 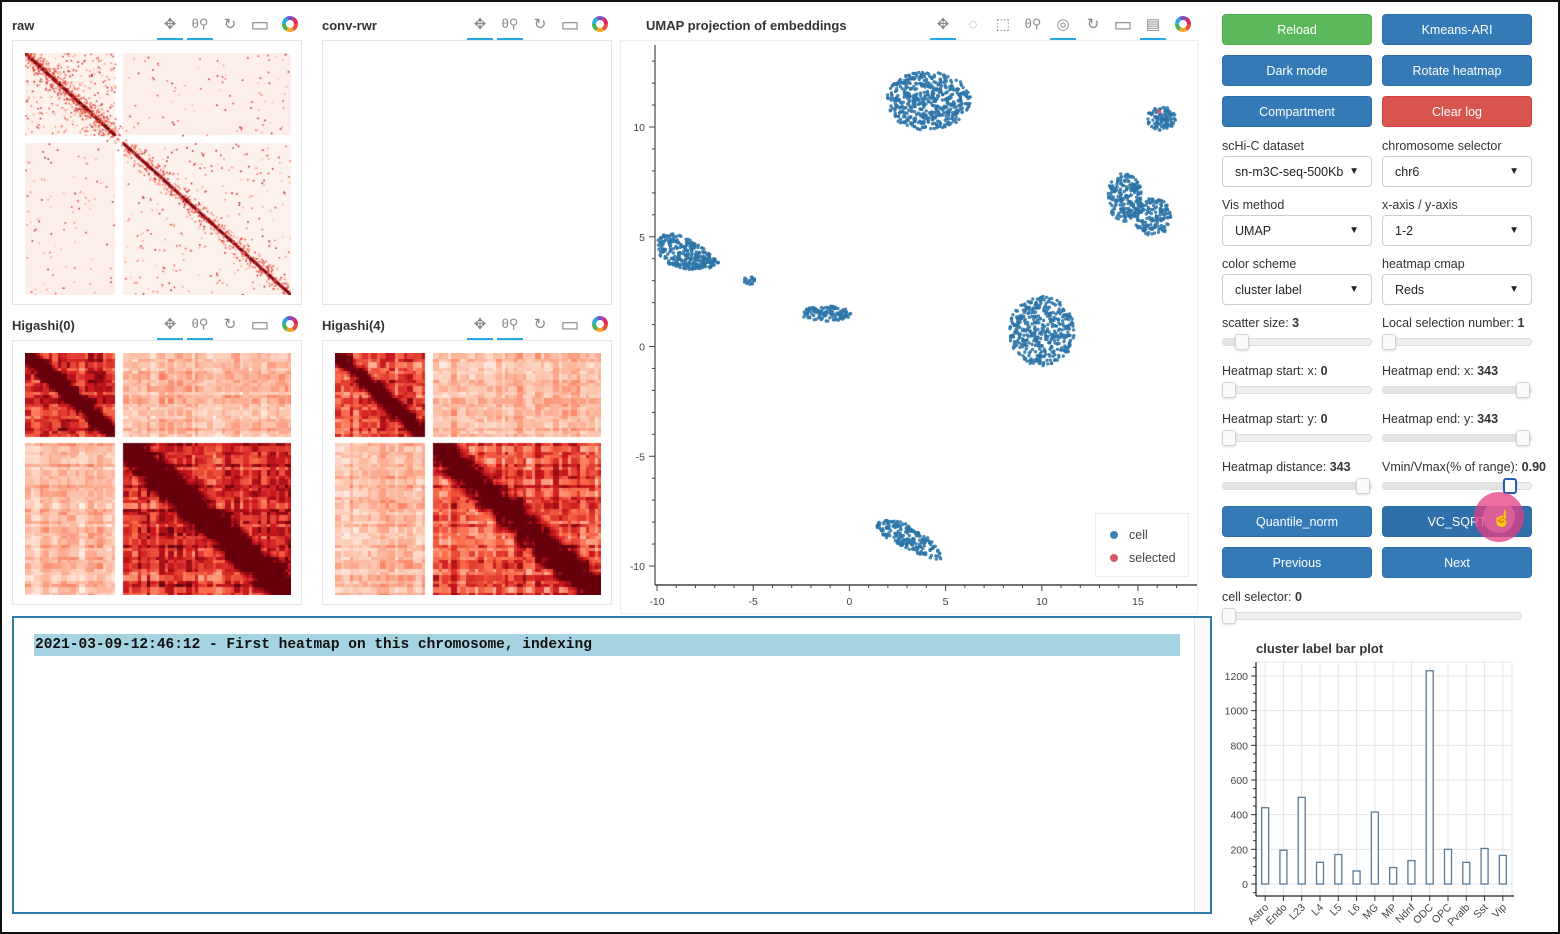 I want to click on cell-selector-label: cell selector: 0, so click(x=1262, y=597).